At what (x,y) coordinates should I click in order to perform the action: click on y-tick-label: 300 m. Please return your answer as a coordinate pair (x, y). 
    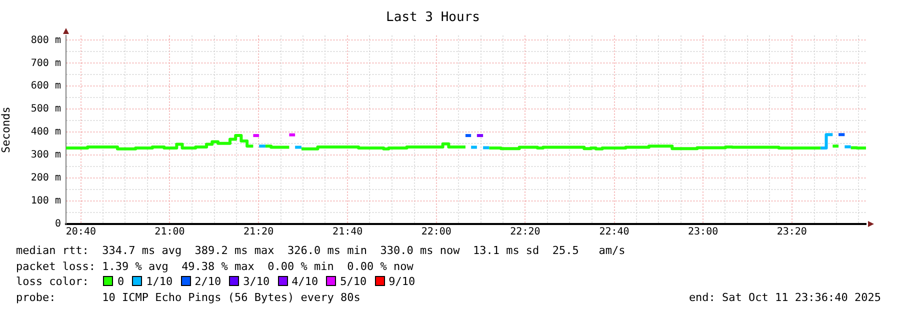
    Looking at the image, I should click on (45, 155).